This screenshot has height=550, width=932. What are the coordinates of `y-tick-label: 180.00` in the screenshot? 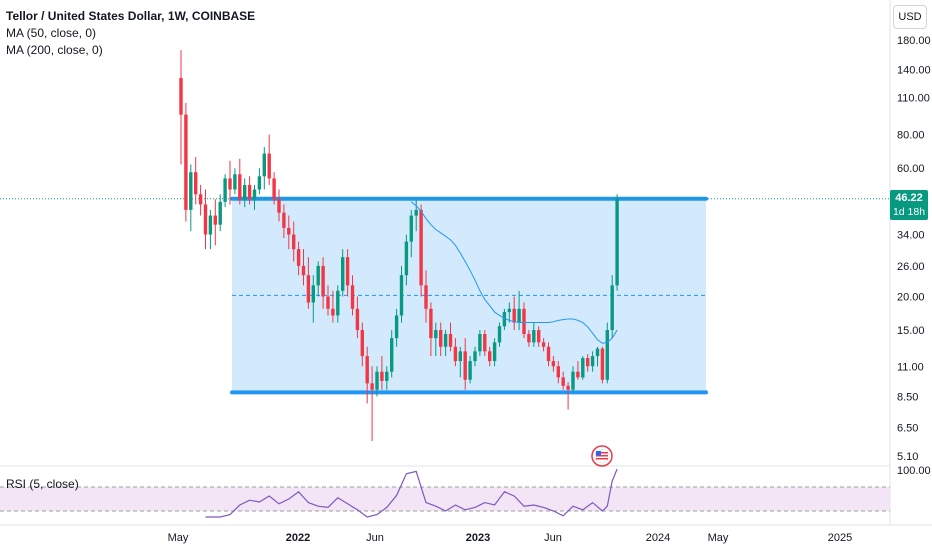 It's located at (914, 41).